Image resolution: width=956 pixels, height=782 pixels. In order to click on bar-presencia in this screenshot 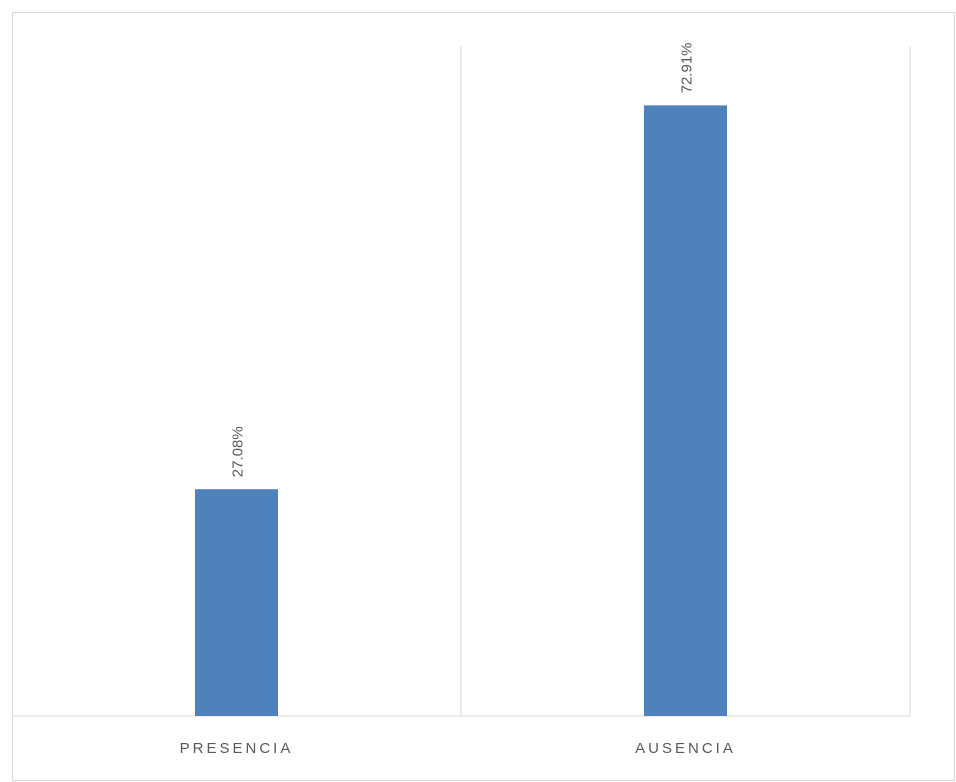, I will do `click(236, 602)`.